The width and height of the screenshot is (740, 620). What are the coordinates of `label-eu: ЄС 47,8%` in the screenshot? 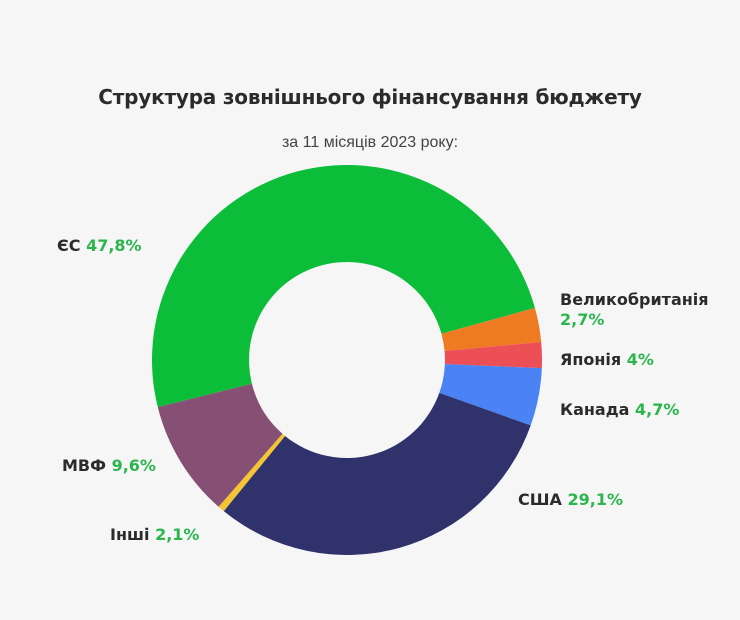 It's located at (99, 246).